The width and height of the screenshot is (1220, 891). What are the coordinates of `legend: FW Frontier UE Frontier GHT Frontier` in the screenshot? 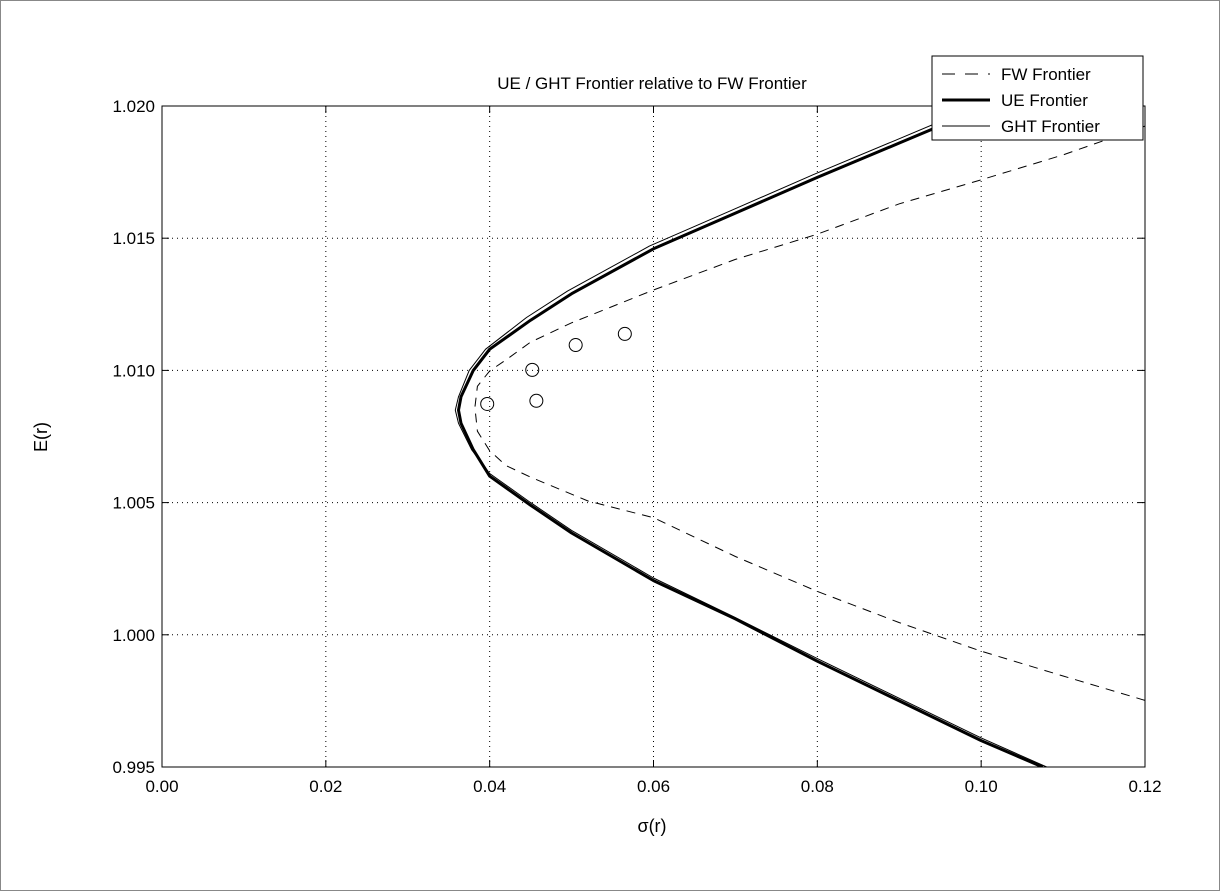 It's located at (1037, 98).